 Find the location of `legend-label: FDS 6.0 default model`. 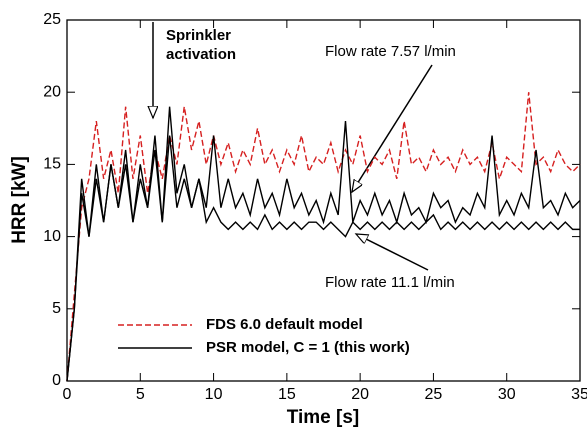

legend-label: FDS 6.0 default model is located at coordinates (284, 324).